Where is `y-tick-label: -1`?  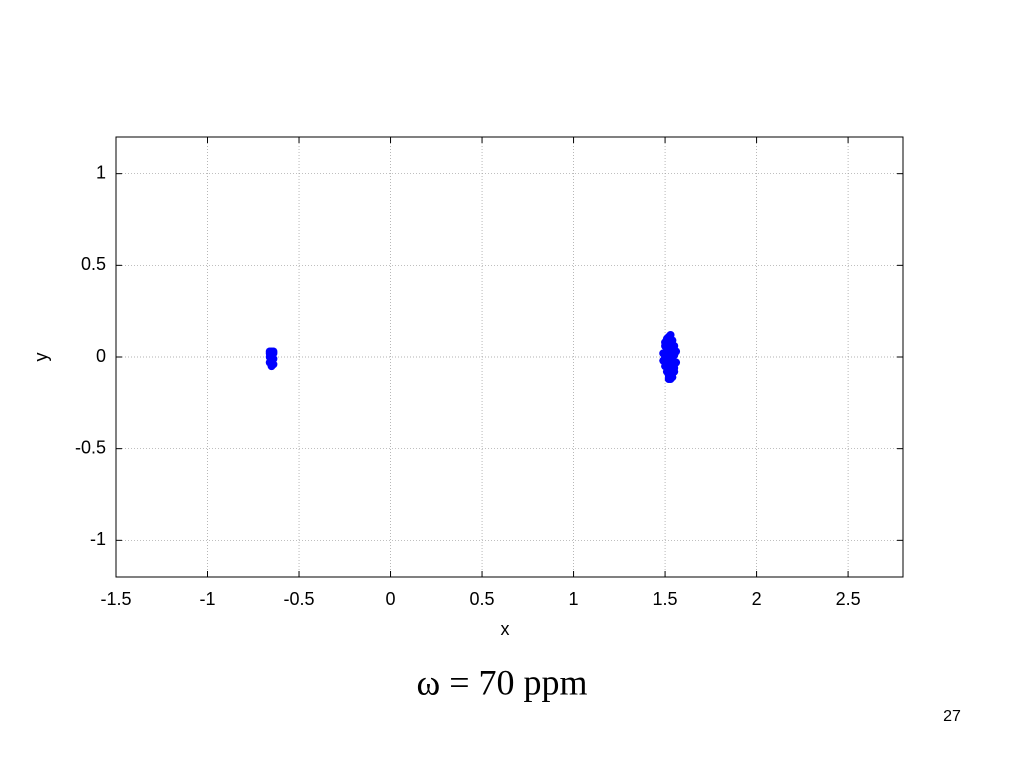 y-tick-label: -1 is located at coordinates (98, 539).